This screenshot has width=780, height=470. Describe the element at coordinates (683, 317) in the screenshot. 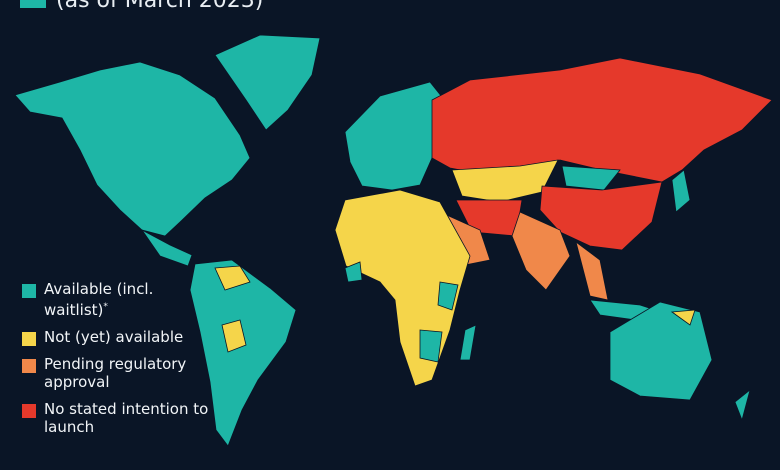

I see `region-papua-new-guinea` at that location.